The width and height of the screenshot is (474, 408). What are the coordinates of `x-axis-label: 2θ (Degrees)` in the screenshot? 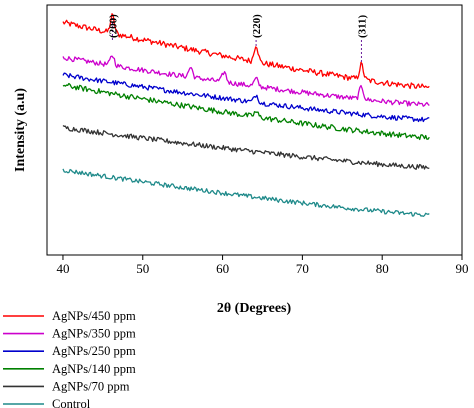 It's located at (254, 308).